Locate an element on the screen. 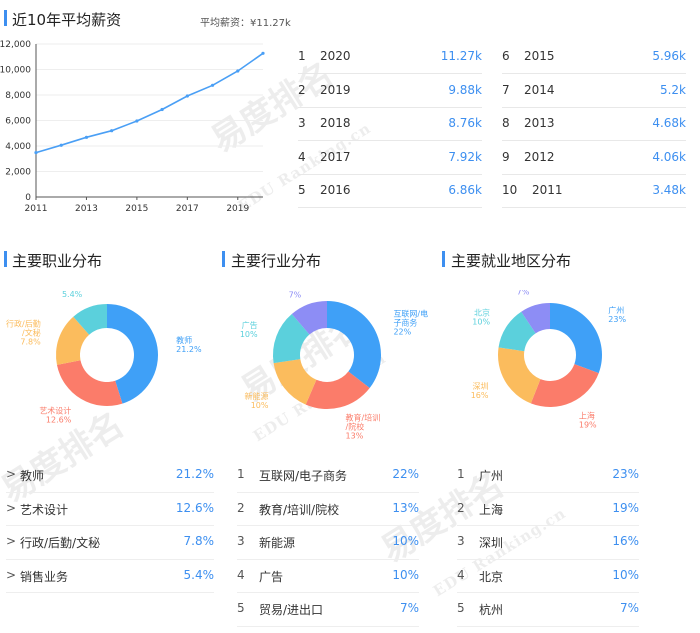 This screenshot has width=700, height=633. list-percent: 10% is located at coordinates (625, 574).